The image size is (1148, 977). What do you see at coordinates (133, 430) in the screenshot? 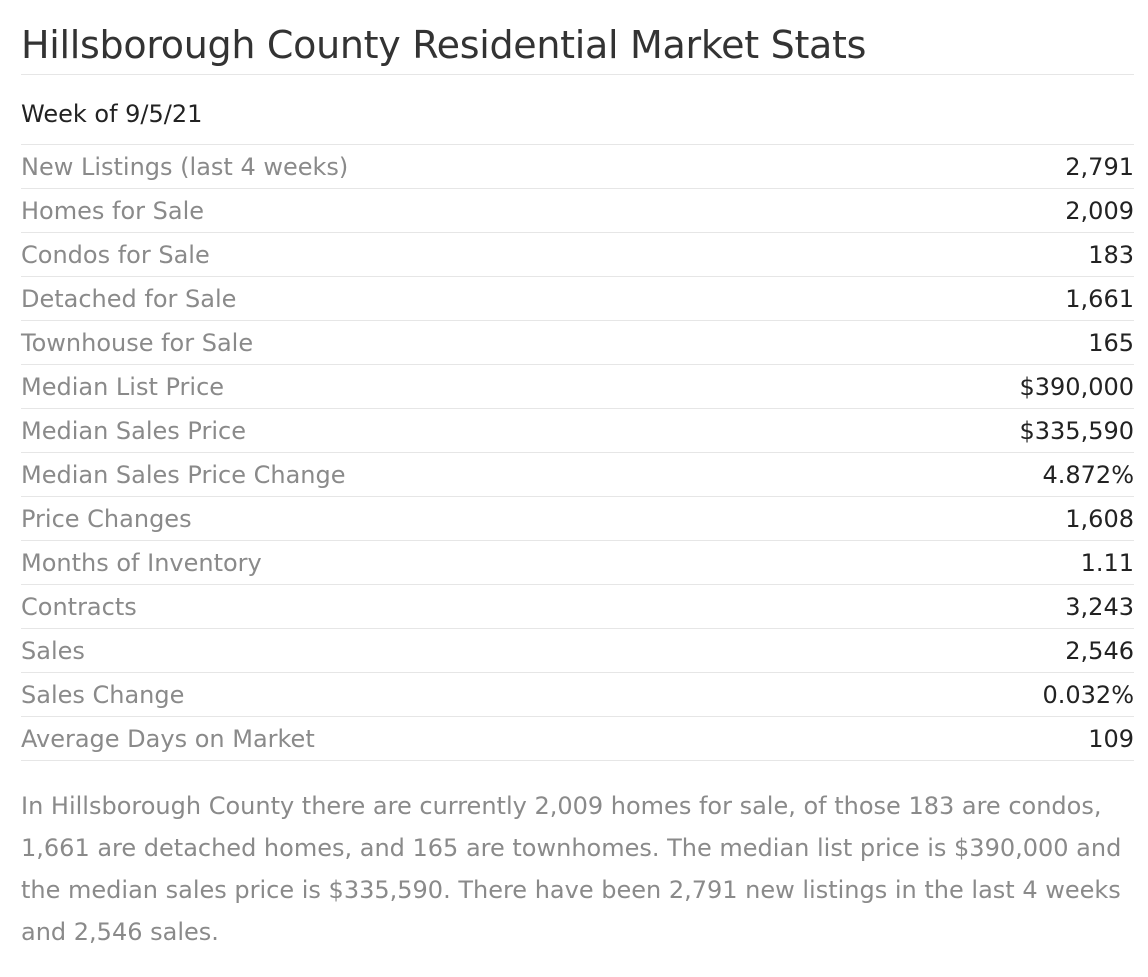
I see `stat-label: Median Sales Price` at bounding box center [133, 430].